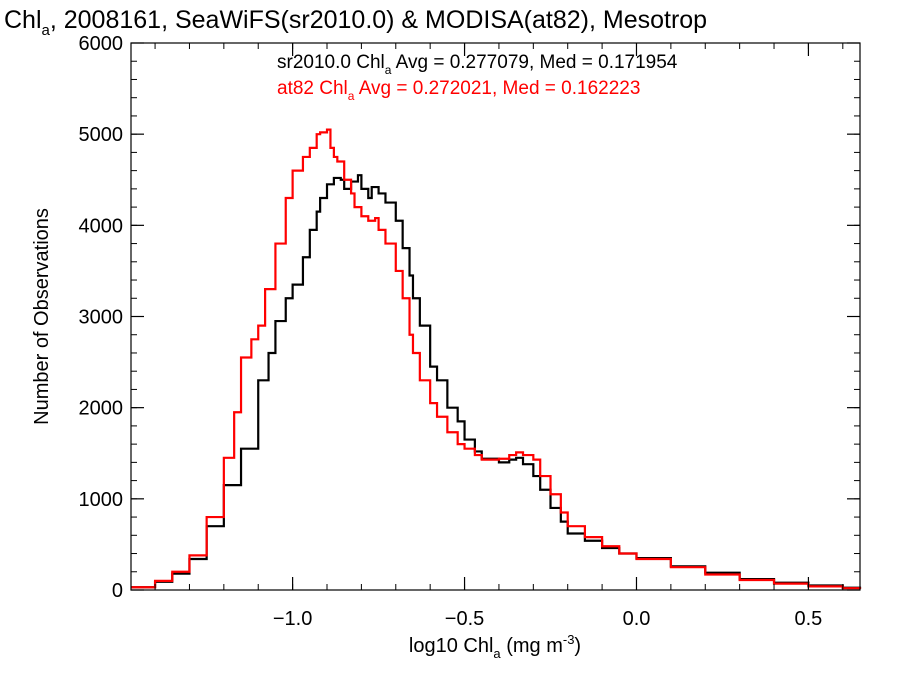 This screenshot has width=900, height=675. I want to click on x-axis-label-text: log10 Chla (mg m-3), so click(495, 646).